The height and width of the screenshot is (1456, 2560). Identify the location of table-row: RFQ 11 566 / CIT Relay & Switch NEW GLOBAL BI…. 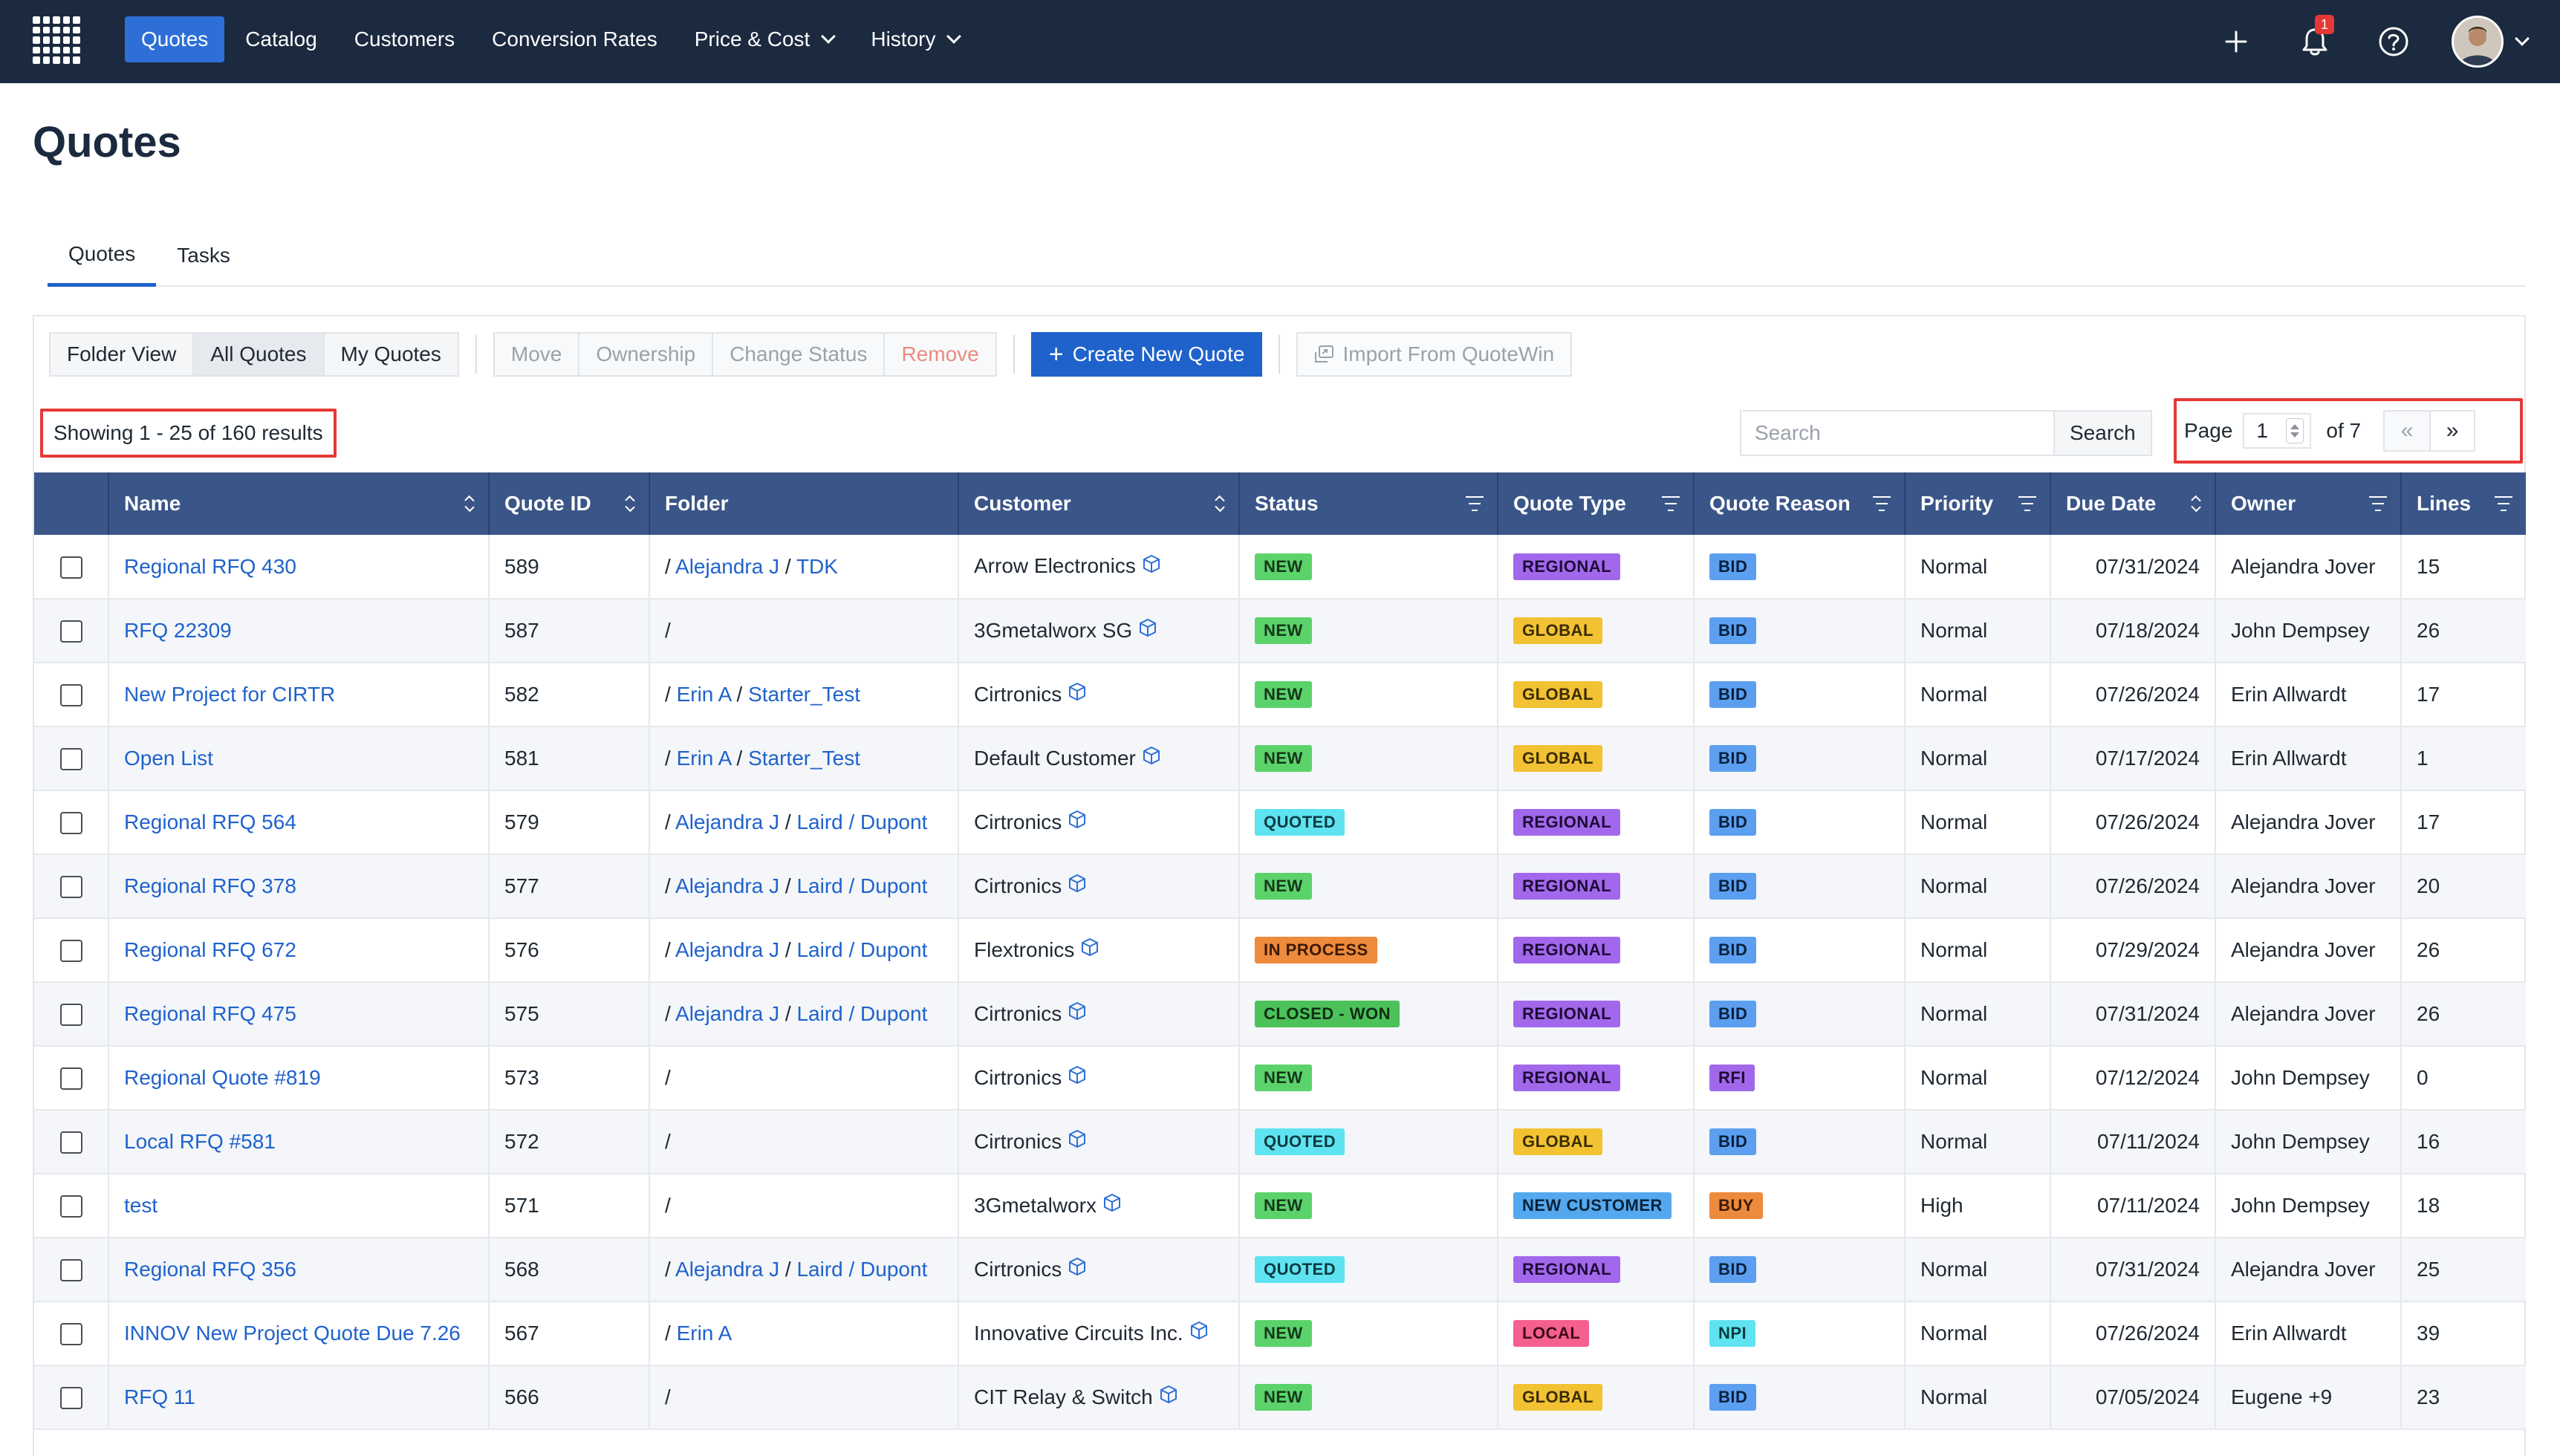
(1280, 1398).